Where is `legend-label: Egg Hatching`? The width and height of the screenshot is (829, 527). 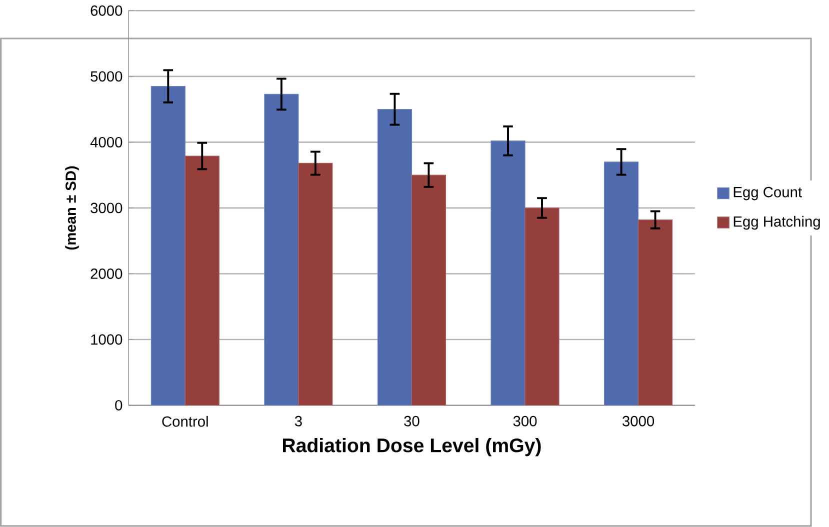
legend-label: Egg Hatching is located at coordinates (777, 223).